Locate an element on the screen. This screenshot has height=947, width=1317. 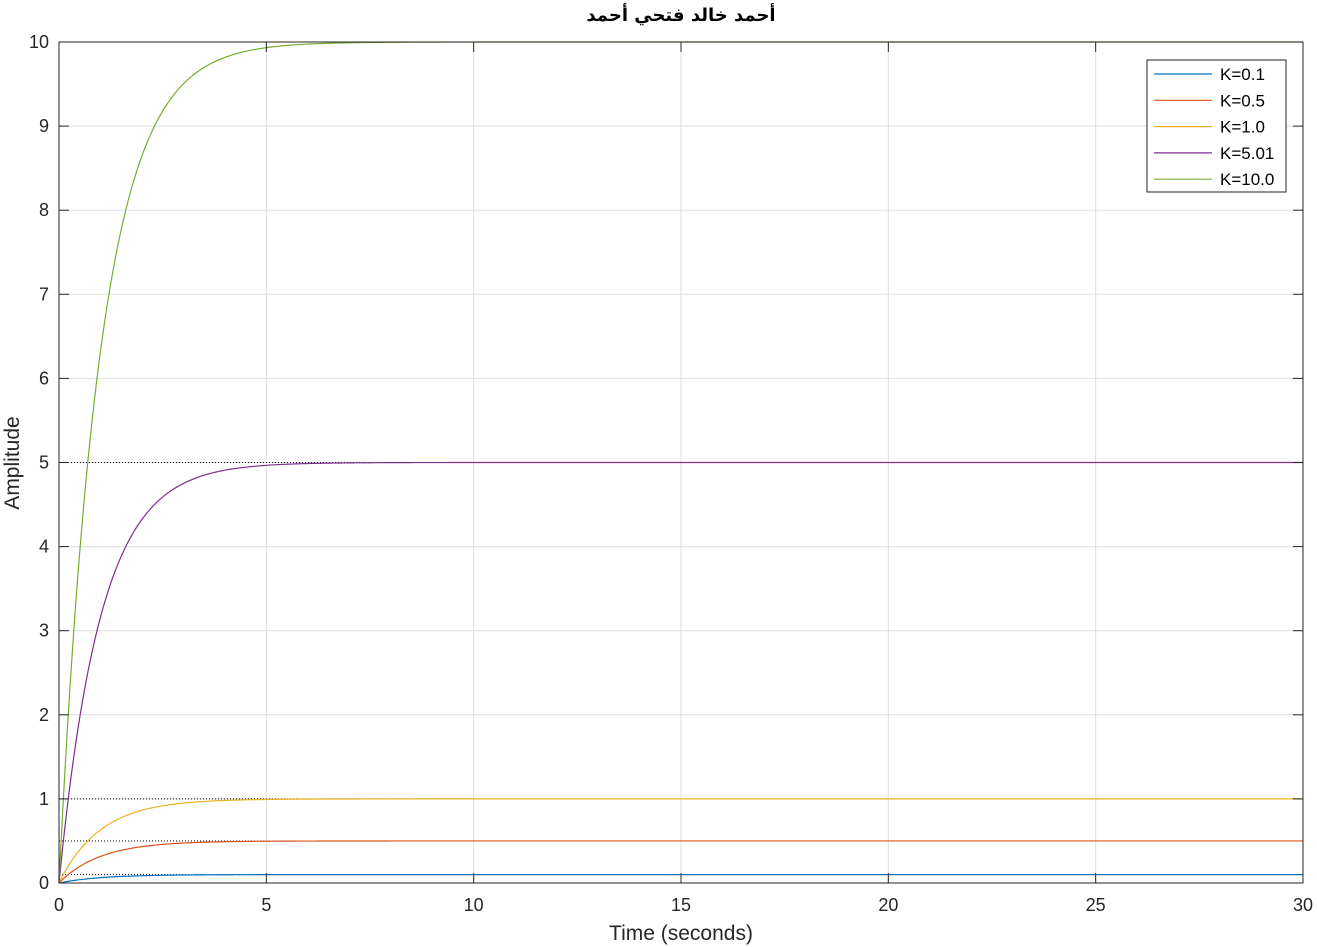
y-axis-label: Amplitude is located at coordinates (12, 462).